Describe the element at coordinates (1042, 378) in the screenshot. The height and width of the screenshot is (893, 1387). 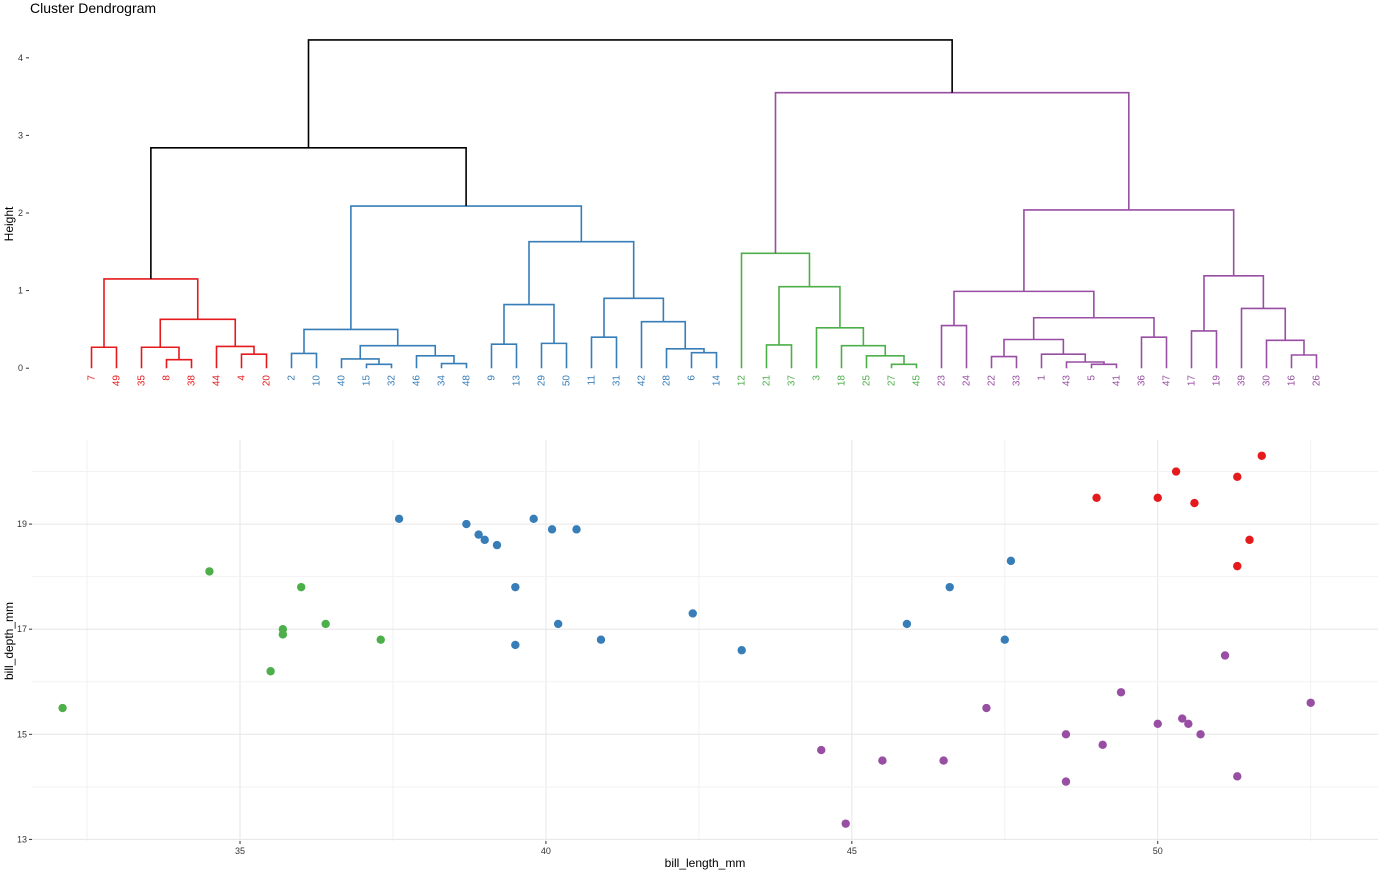
I see `dendrogram-leaf-label: 1` at that location.